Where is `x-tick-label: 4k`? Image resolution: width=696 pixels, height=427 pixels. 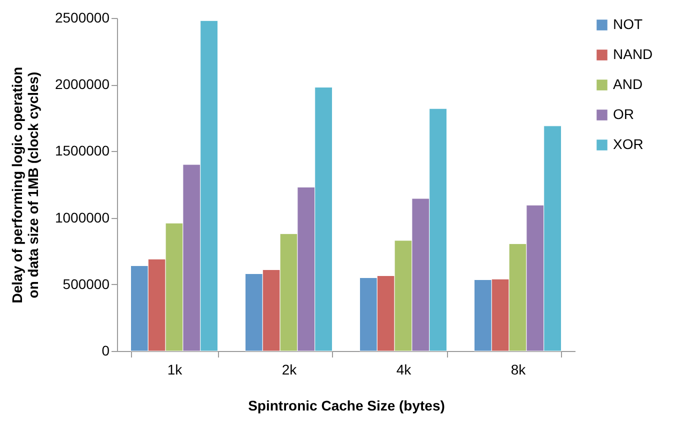
x-tick-label: 4k is located at coordinates (404, 370).